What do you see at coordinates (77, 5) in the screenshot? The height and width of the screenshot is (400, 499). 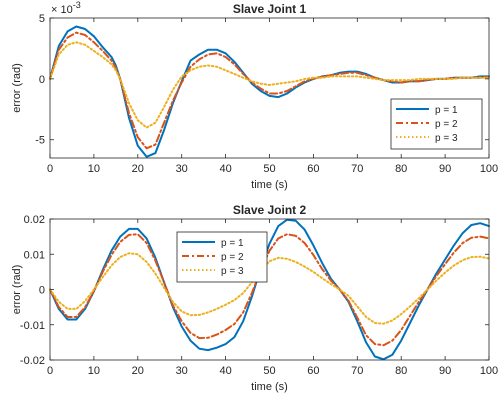 I see `y-exponent-power: -3` at bounding box center [77, 5].